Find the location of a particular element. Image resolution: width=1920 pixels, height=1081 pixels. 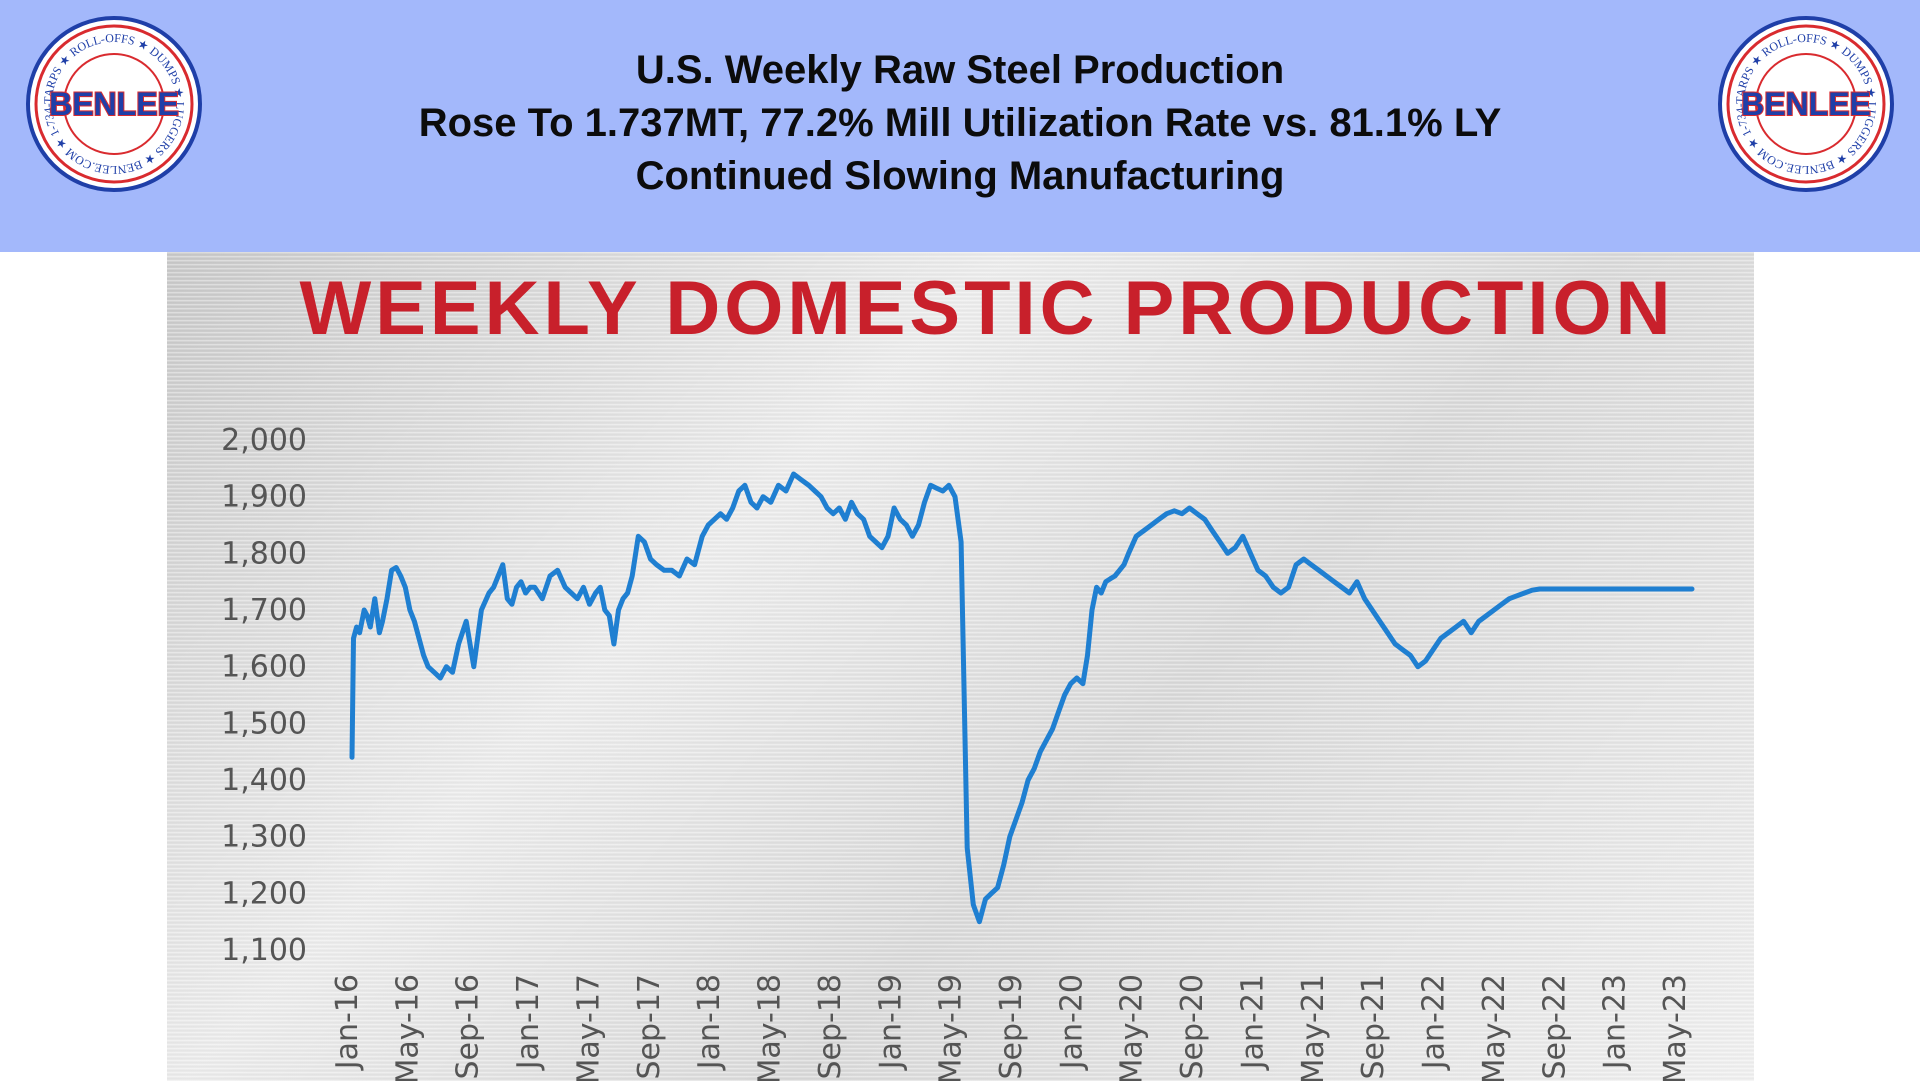

y-tick-label: 1,900 is located at coordinates (264, 497).